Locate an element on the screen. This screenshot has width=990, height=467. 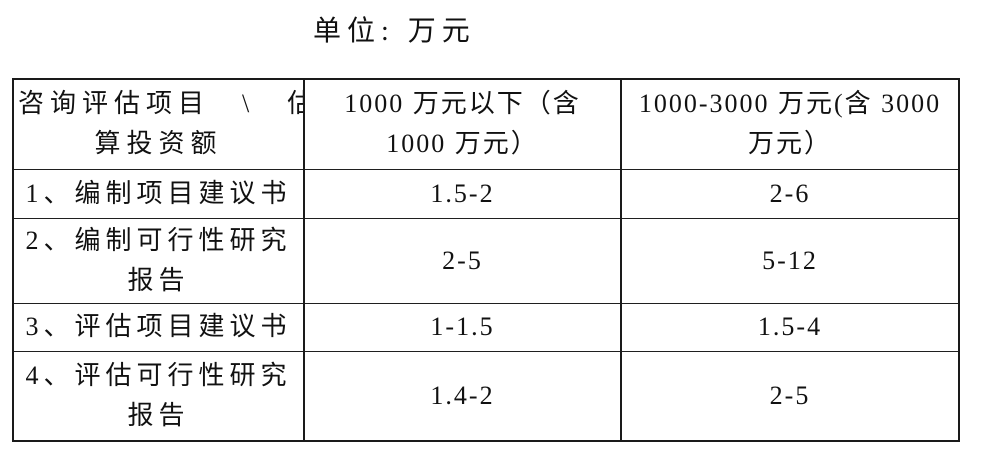
row-label-cell: 1、编制项目建议书 is located at coordinates (158, 193).